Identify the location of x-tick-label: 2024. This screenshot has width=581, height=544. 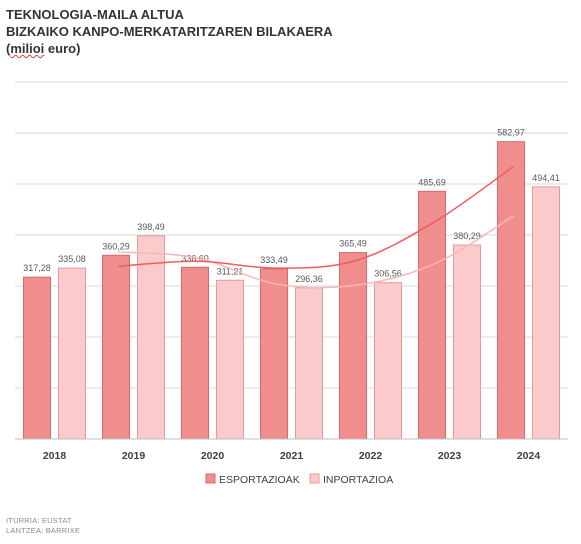
(529, 456).